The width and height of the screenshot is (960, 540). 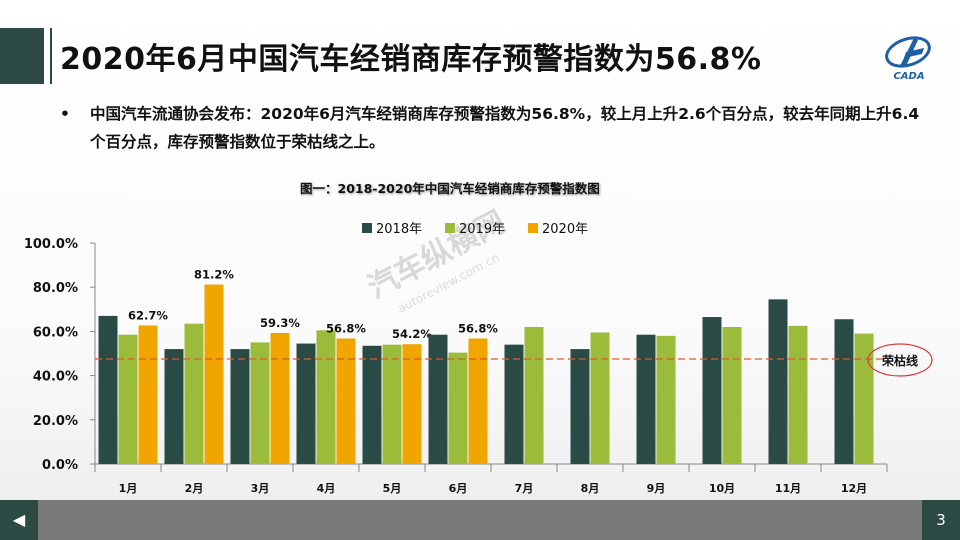 I want to click on prev-slide-button: ◀, so click(x=19, y=520).